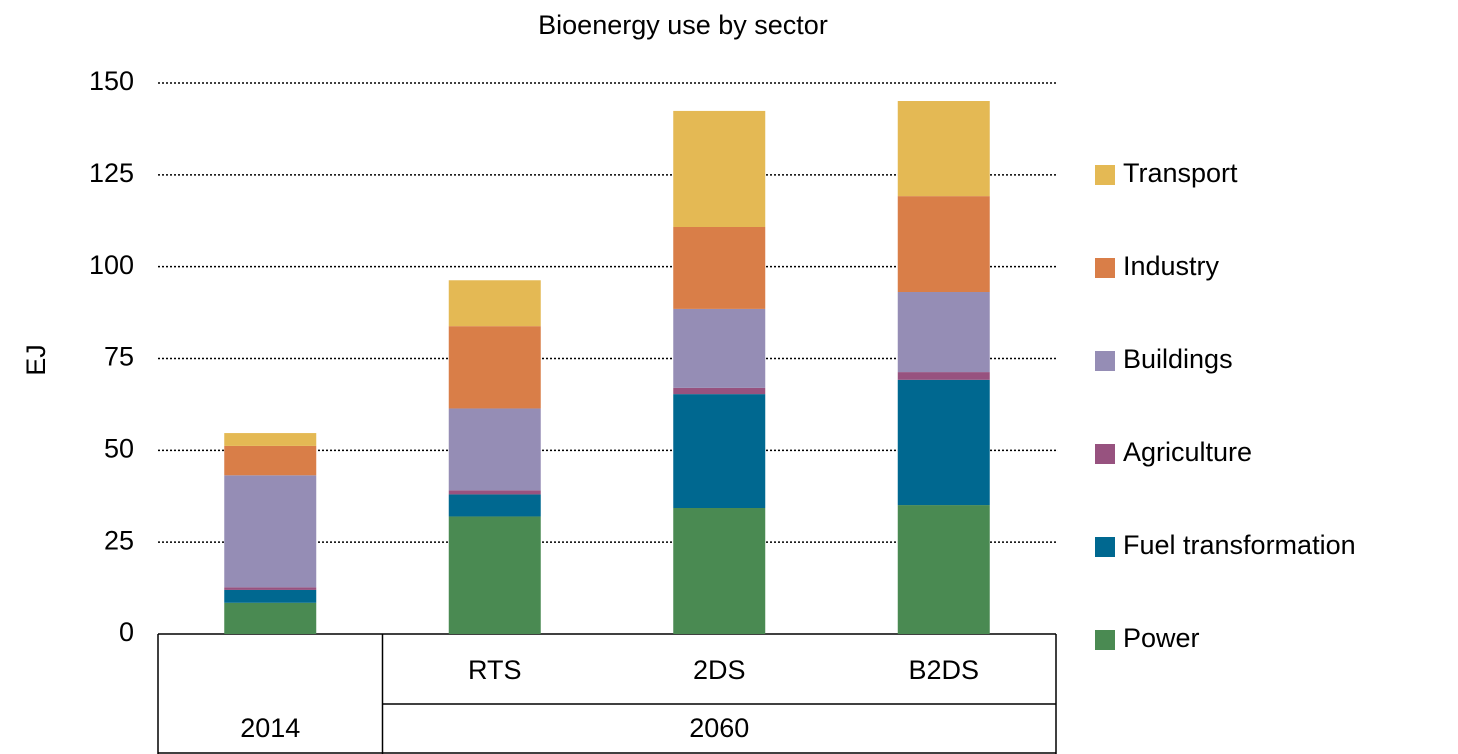 The width and height of the screenshot is (1458, 754). What do you see at coordinates (1239, 545) in the screenshot?
I see `legend-label: Fuel transformation` at bounding box center [1239, 545].